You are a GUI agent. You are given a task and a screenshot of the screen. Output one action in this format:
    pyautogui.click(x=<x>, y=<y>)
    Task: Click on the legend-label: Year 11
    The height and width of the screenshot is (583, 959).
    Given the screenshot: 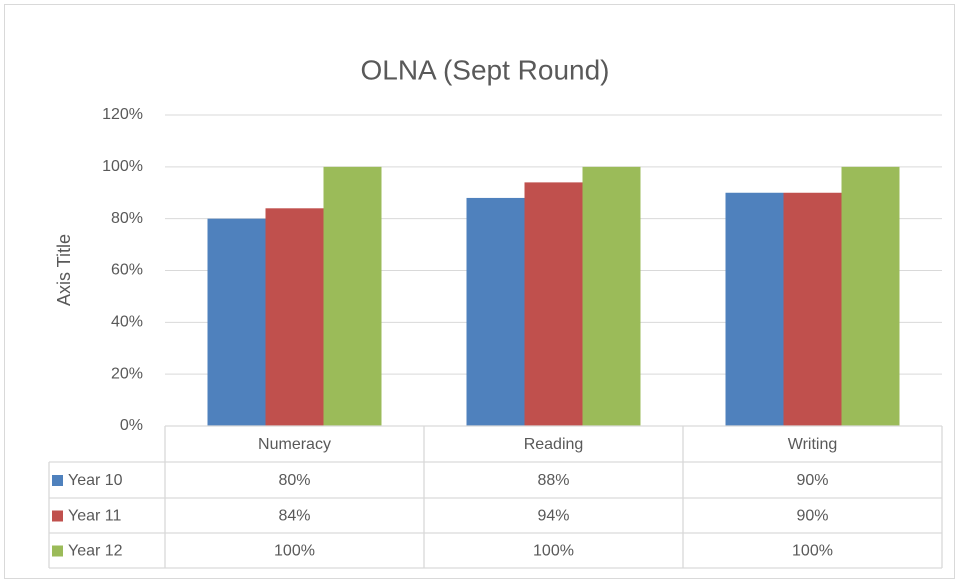 What is the action you would take?
    pyautogui.click(x=94, y=516)
    